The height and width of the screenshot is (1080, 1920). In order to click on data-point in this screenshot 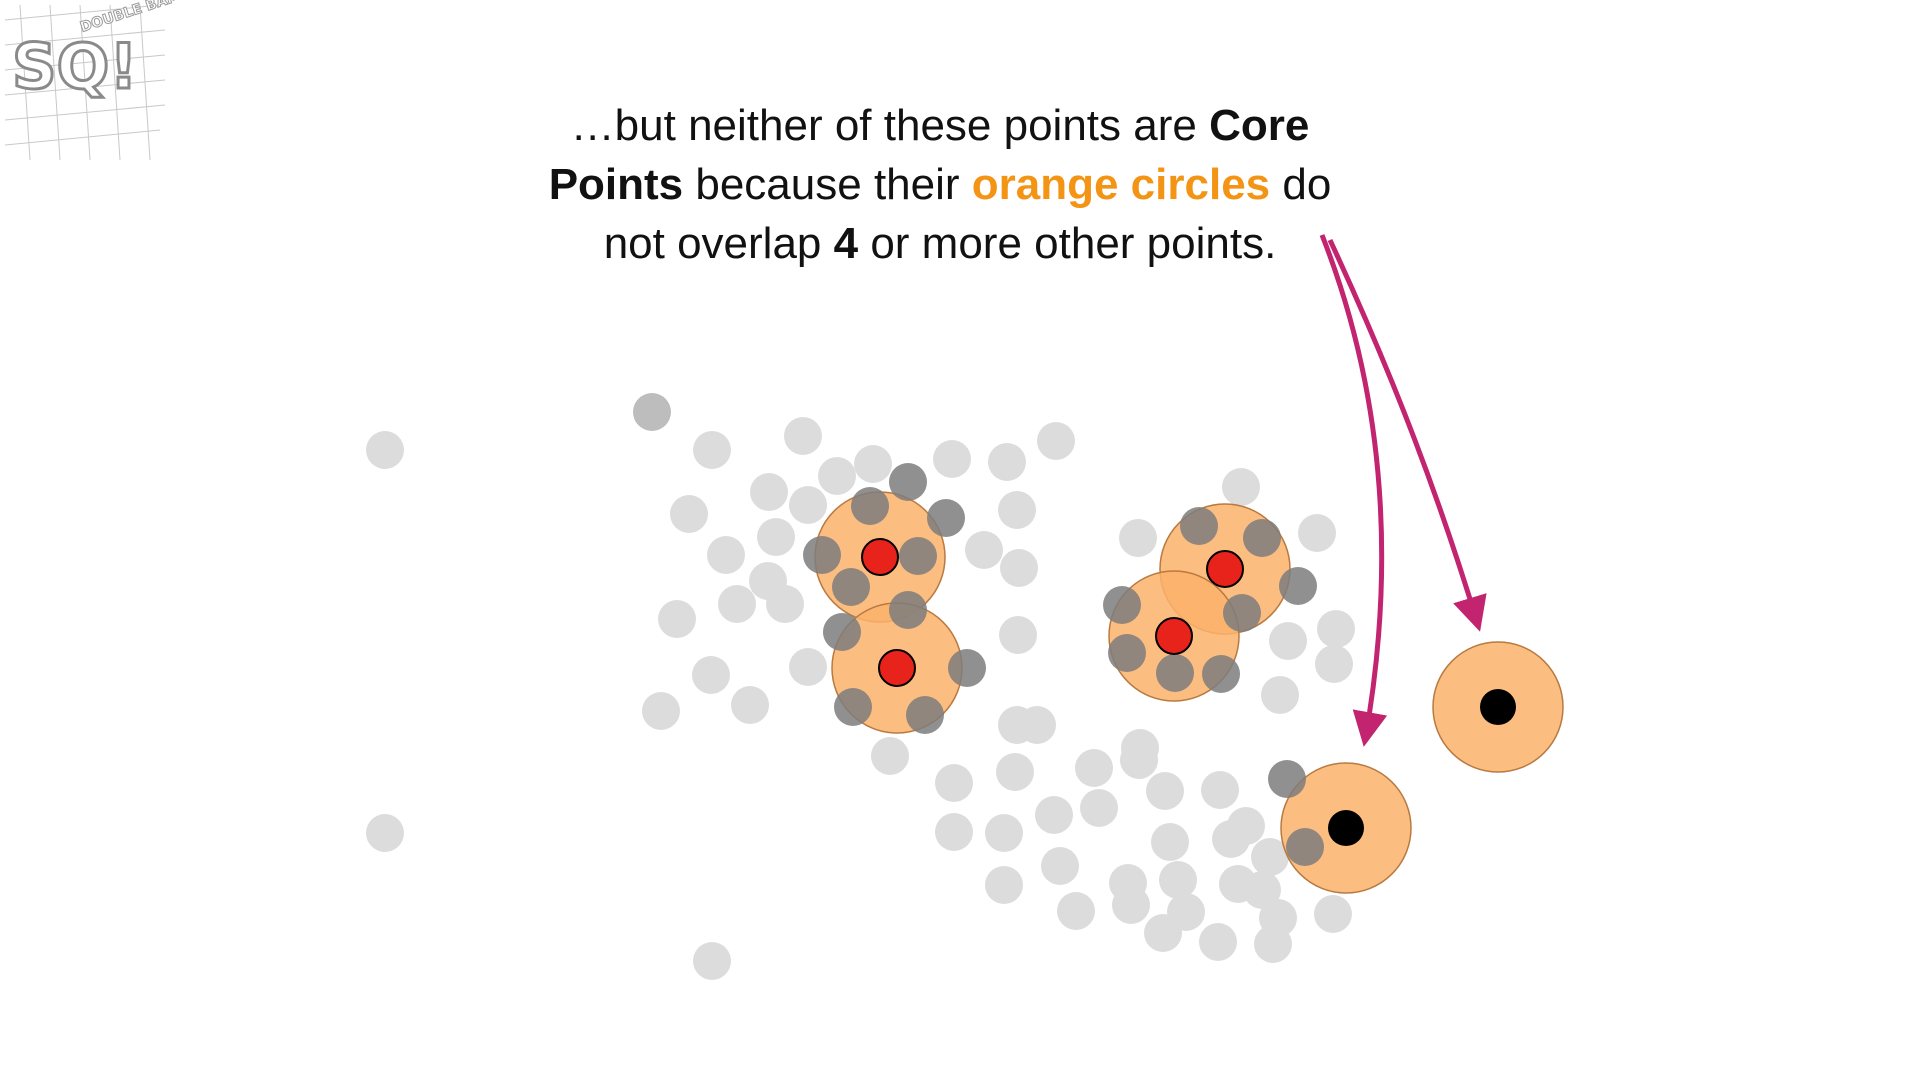, I will do `click(652, 412)`.